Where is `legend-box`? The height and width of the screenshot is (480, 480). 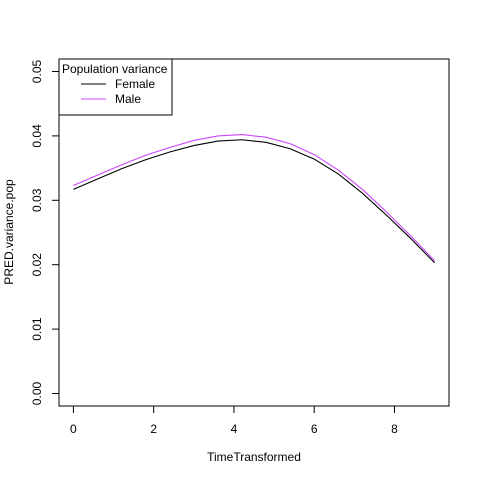
legend-box is located at coordinates (115, 87).